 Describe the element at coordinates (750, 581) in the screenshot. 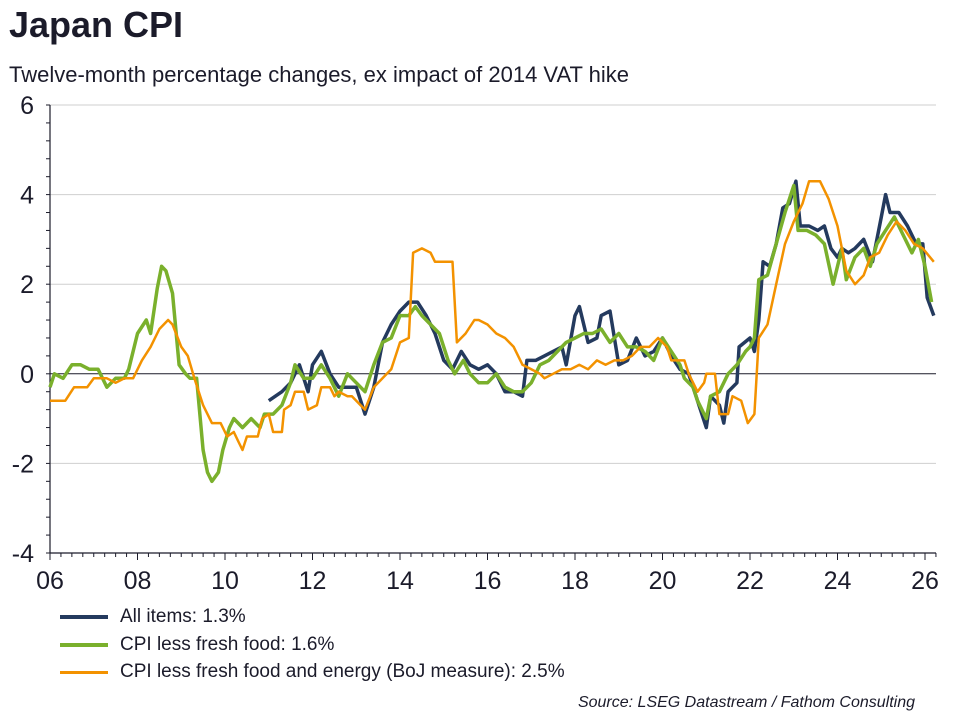

I see `x-tick-label: 22` at that location.